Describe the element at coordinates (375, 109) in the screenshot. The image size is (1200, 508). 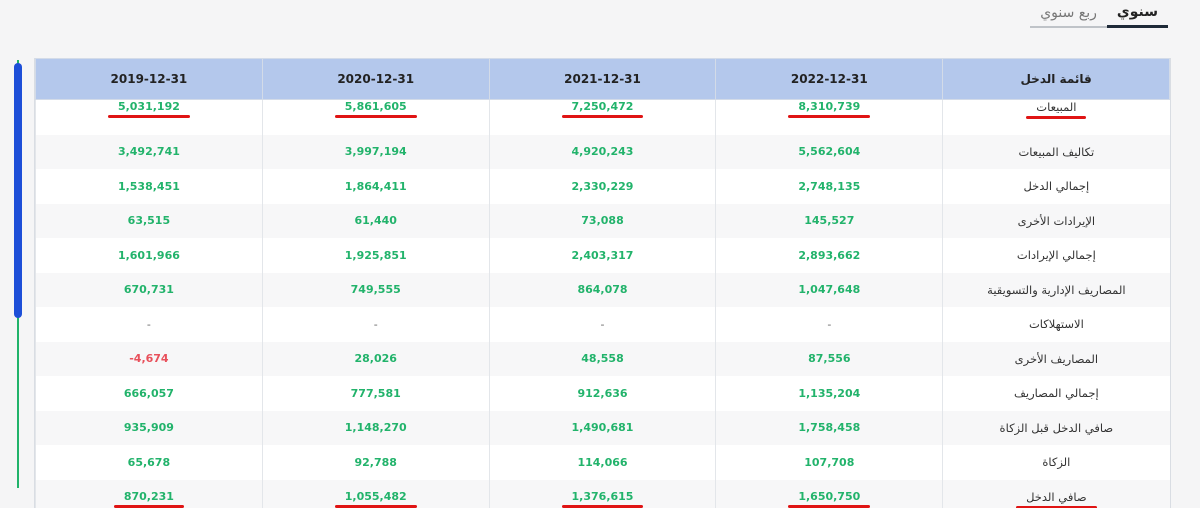
I see `cell-value: 5,861,605` at that location.